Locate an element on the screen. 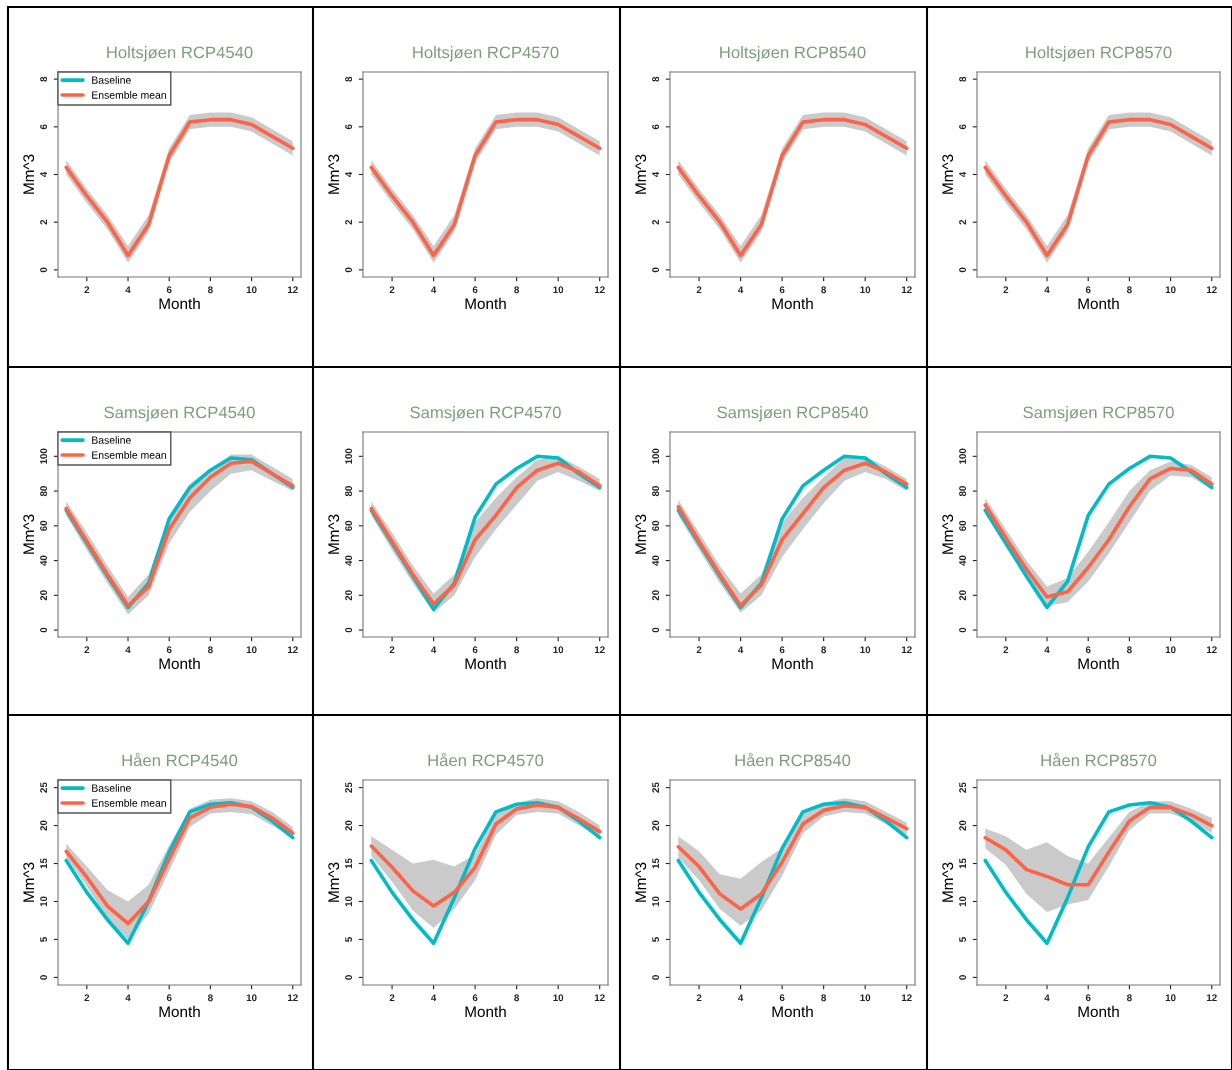 This screenshot has height=1070, width=1232. chart-title: Holtsjøen RCP4570 is located at coordinates (486, 54).